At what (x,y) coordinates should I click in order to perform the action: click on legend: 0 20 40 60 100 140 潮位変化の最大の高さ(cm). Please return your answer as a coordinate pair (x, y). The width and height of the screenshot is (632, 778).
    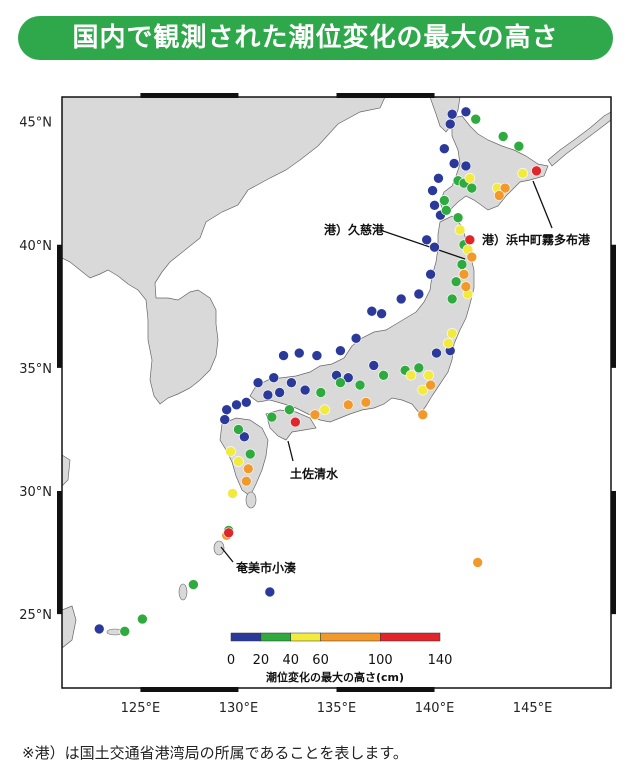
    Looking at the image, I should click on (337, 654).